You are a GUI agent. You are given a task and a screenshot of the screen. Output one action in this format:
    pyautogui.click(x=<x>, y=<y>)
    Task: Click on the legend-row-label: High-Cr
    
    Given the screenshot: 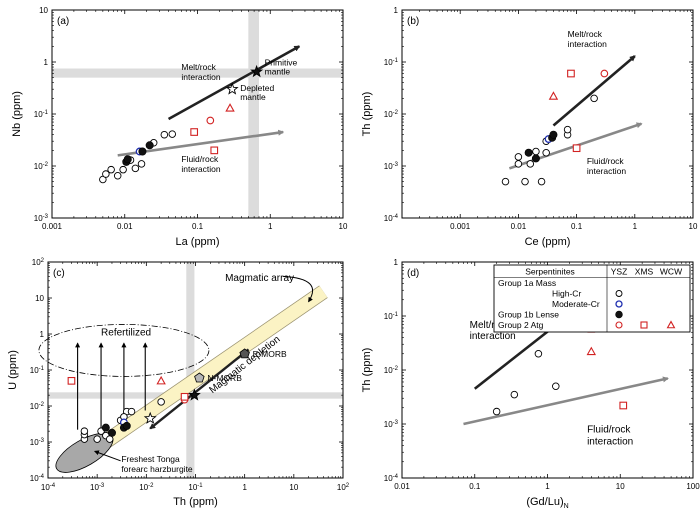 What is the action you would take?
    pyautogui.click(x=566, y=294)
    